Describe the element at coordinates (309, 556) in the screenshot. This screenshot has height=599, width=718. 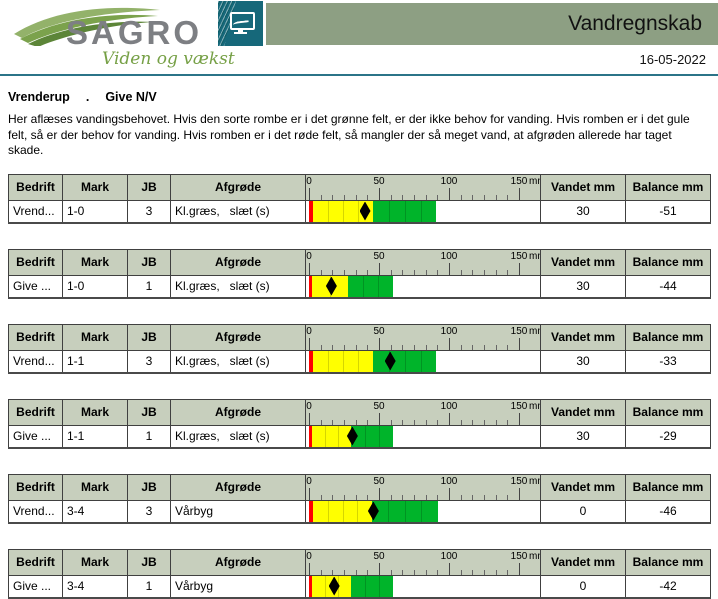
I see `scale-label: 0` at that location.